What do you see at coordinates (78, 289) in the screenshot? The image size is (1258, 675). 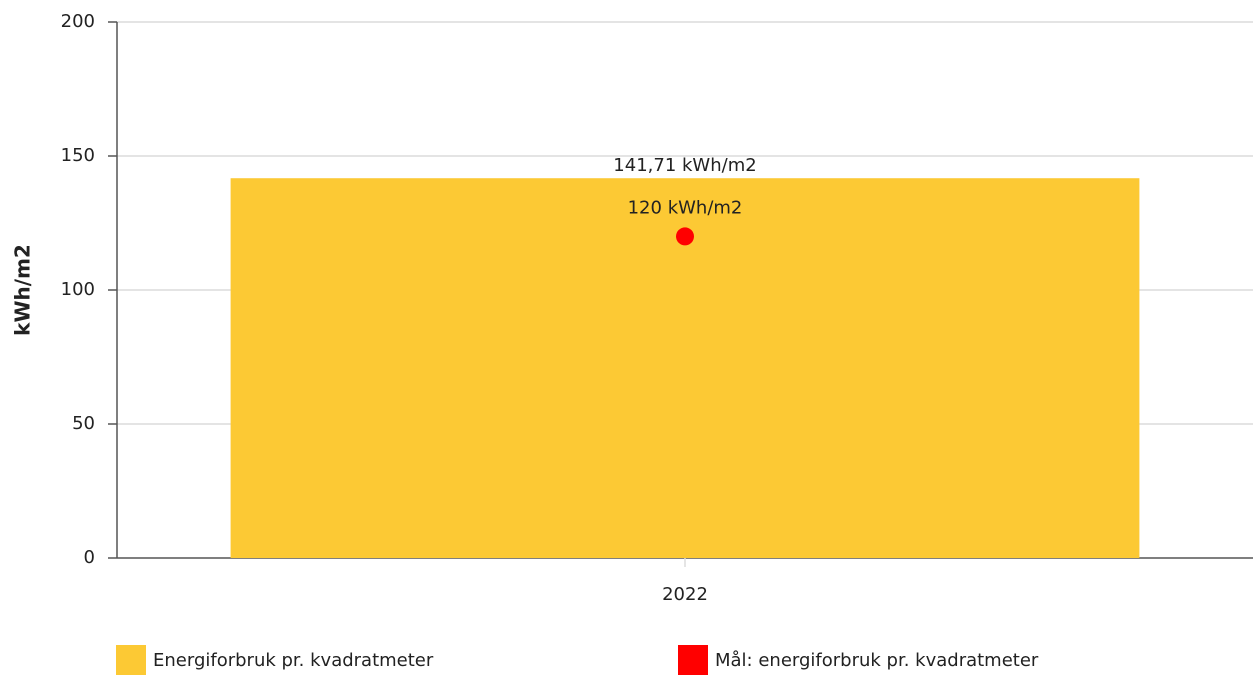 I see `y-tick-label: 100` at bounding box center [78, 289].